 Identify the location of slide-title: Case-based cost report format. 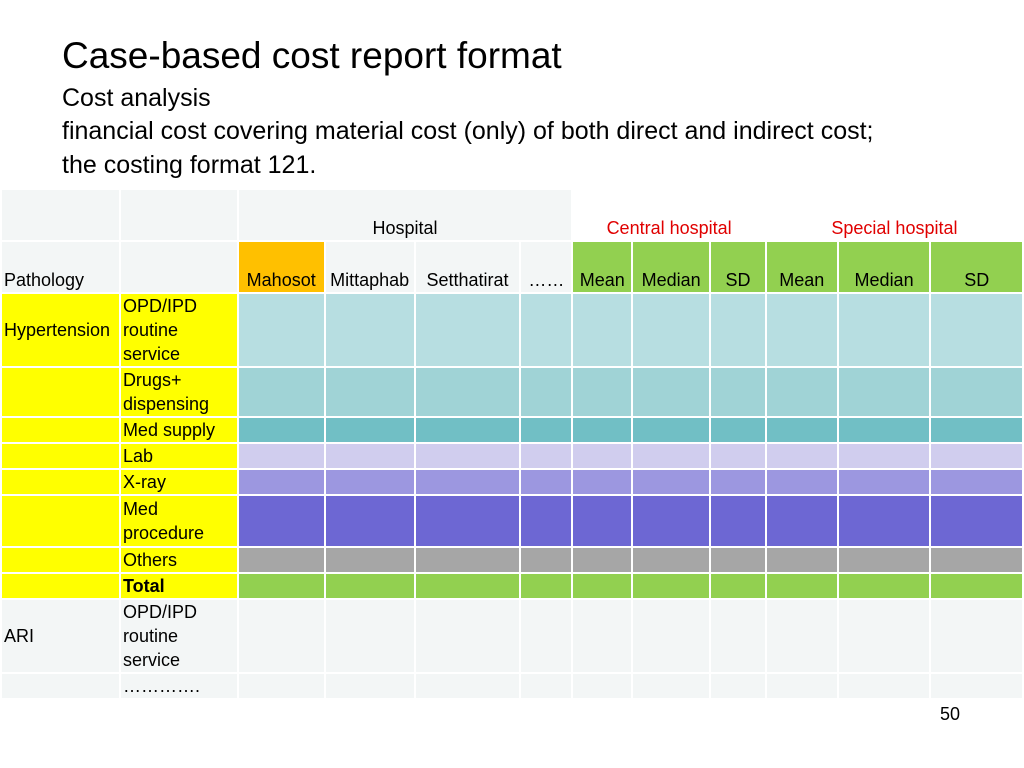
(312, 55).